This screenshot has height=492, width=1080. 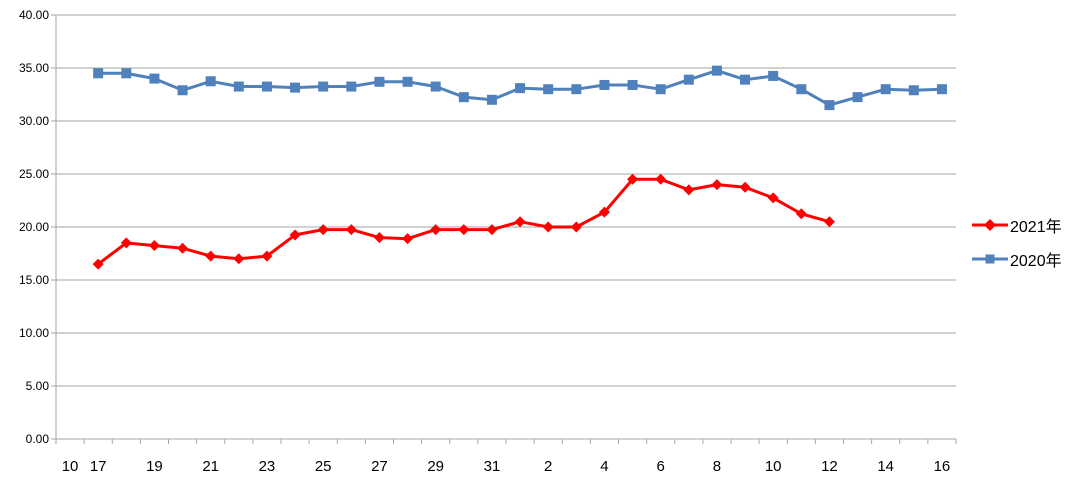 I want to click on x-tick-label: 27, so click(x=379, y=466).